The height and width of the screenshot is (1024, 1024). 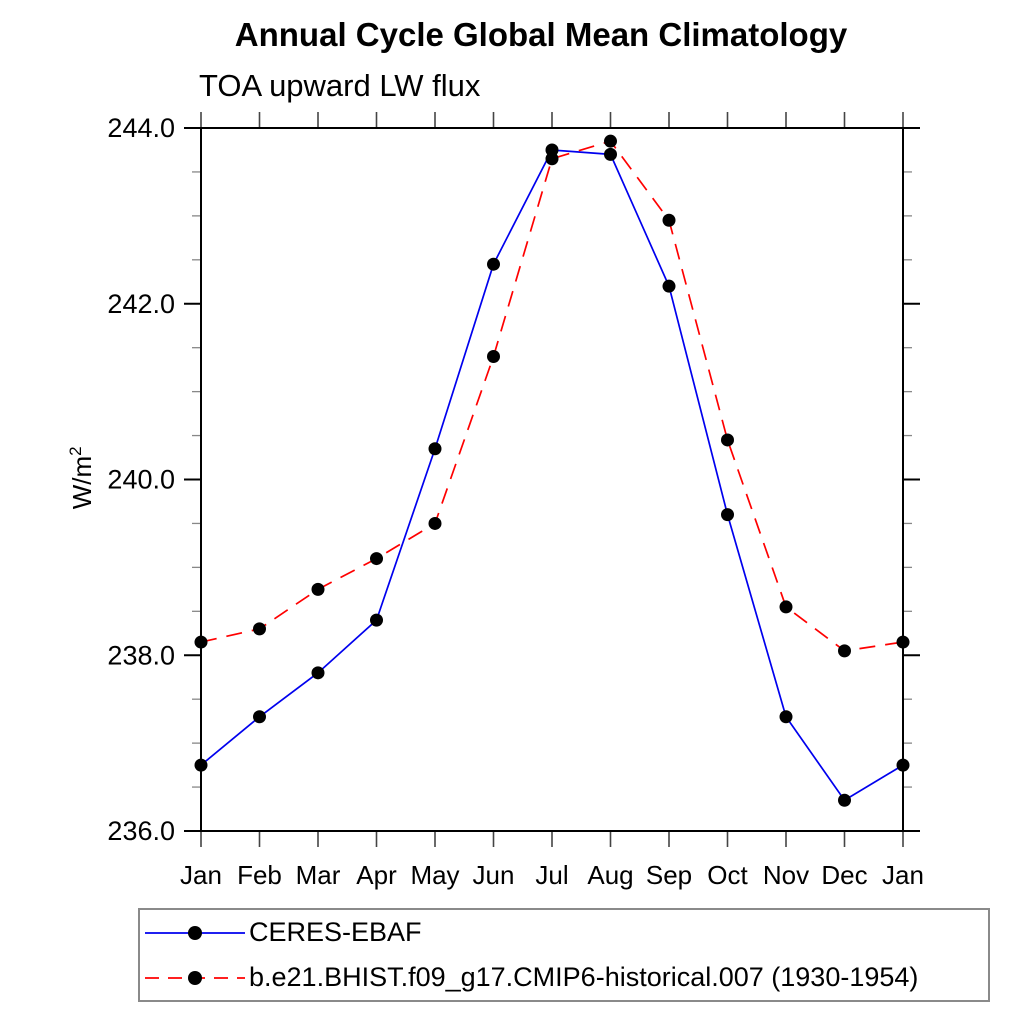 I want to click on x-tick-label: Dec, so click(x=844, y=875).